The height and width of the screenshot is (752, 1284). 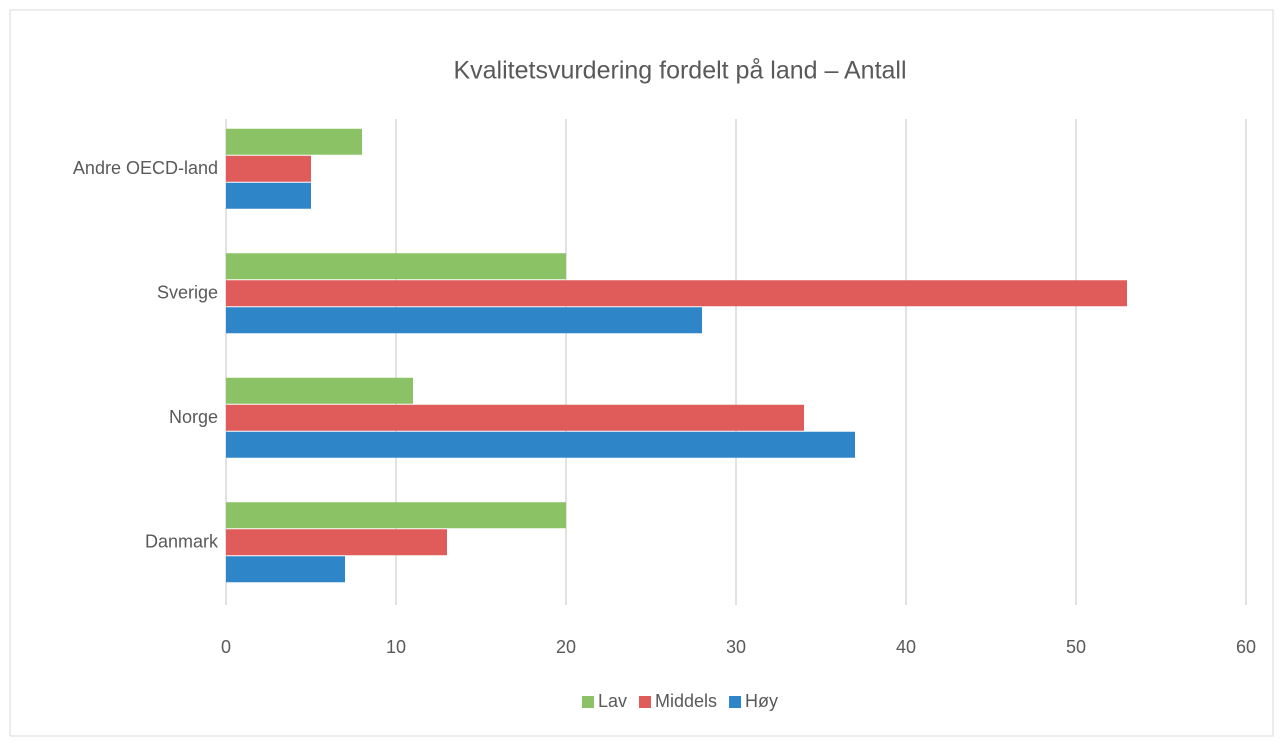 What do you see at coordinates (187, 293) in the screenshot?
I see `y-tick-label: Sverige` at bounding box center [187, 293].